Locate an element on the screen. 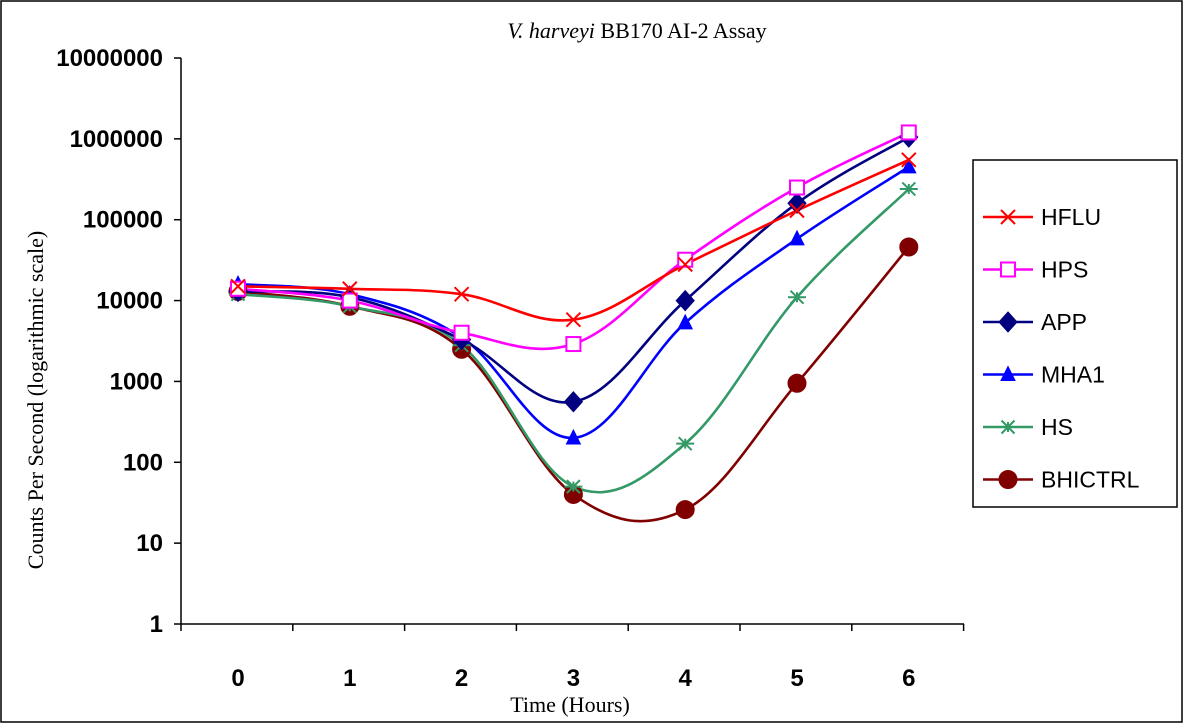 This screenshot has width=1183, height=723. legend-item-bhictrl: BHICTRL is located at coordinates (1061, 480).